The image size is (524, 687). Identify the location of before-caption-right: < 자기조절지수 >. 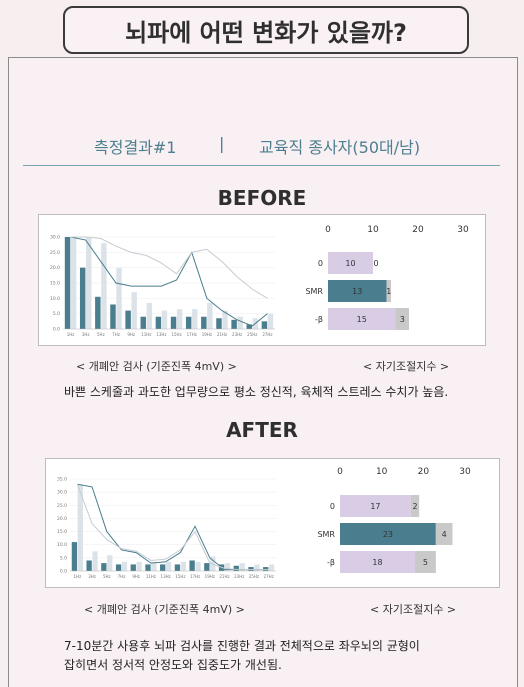
(406, 366).